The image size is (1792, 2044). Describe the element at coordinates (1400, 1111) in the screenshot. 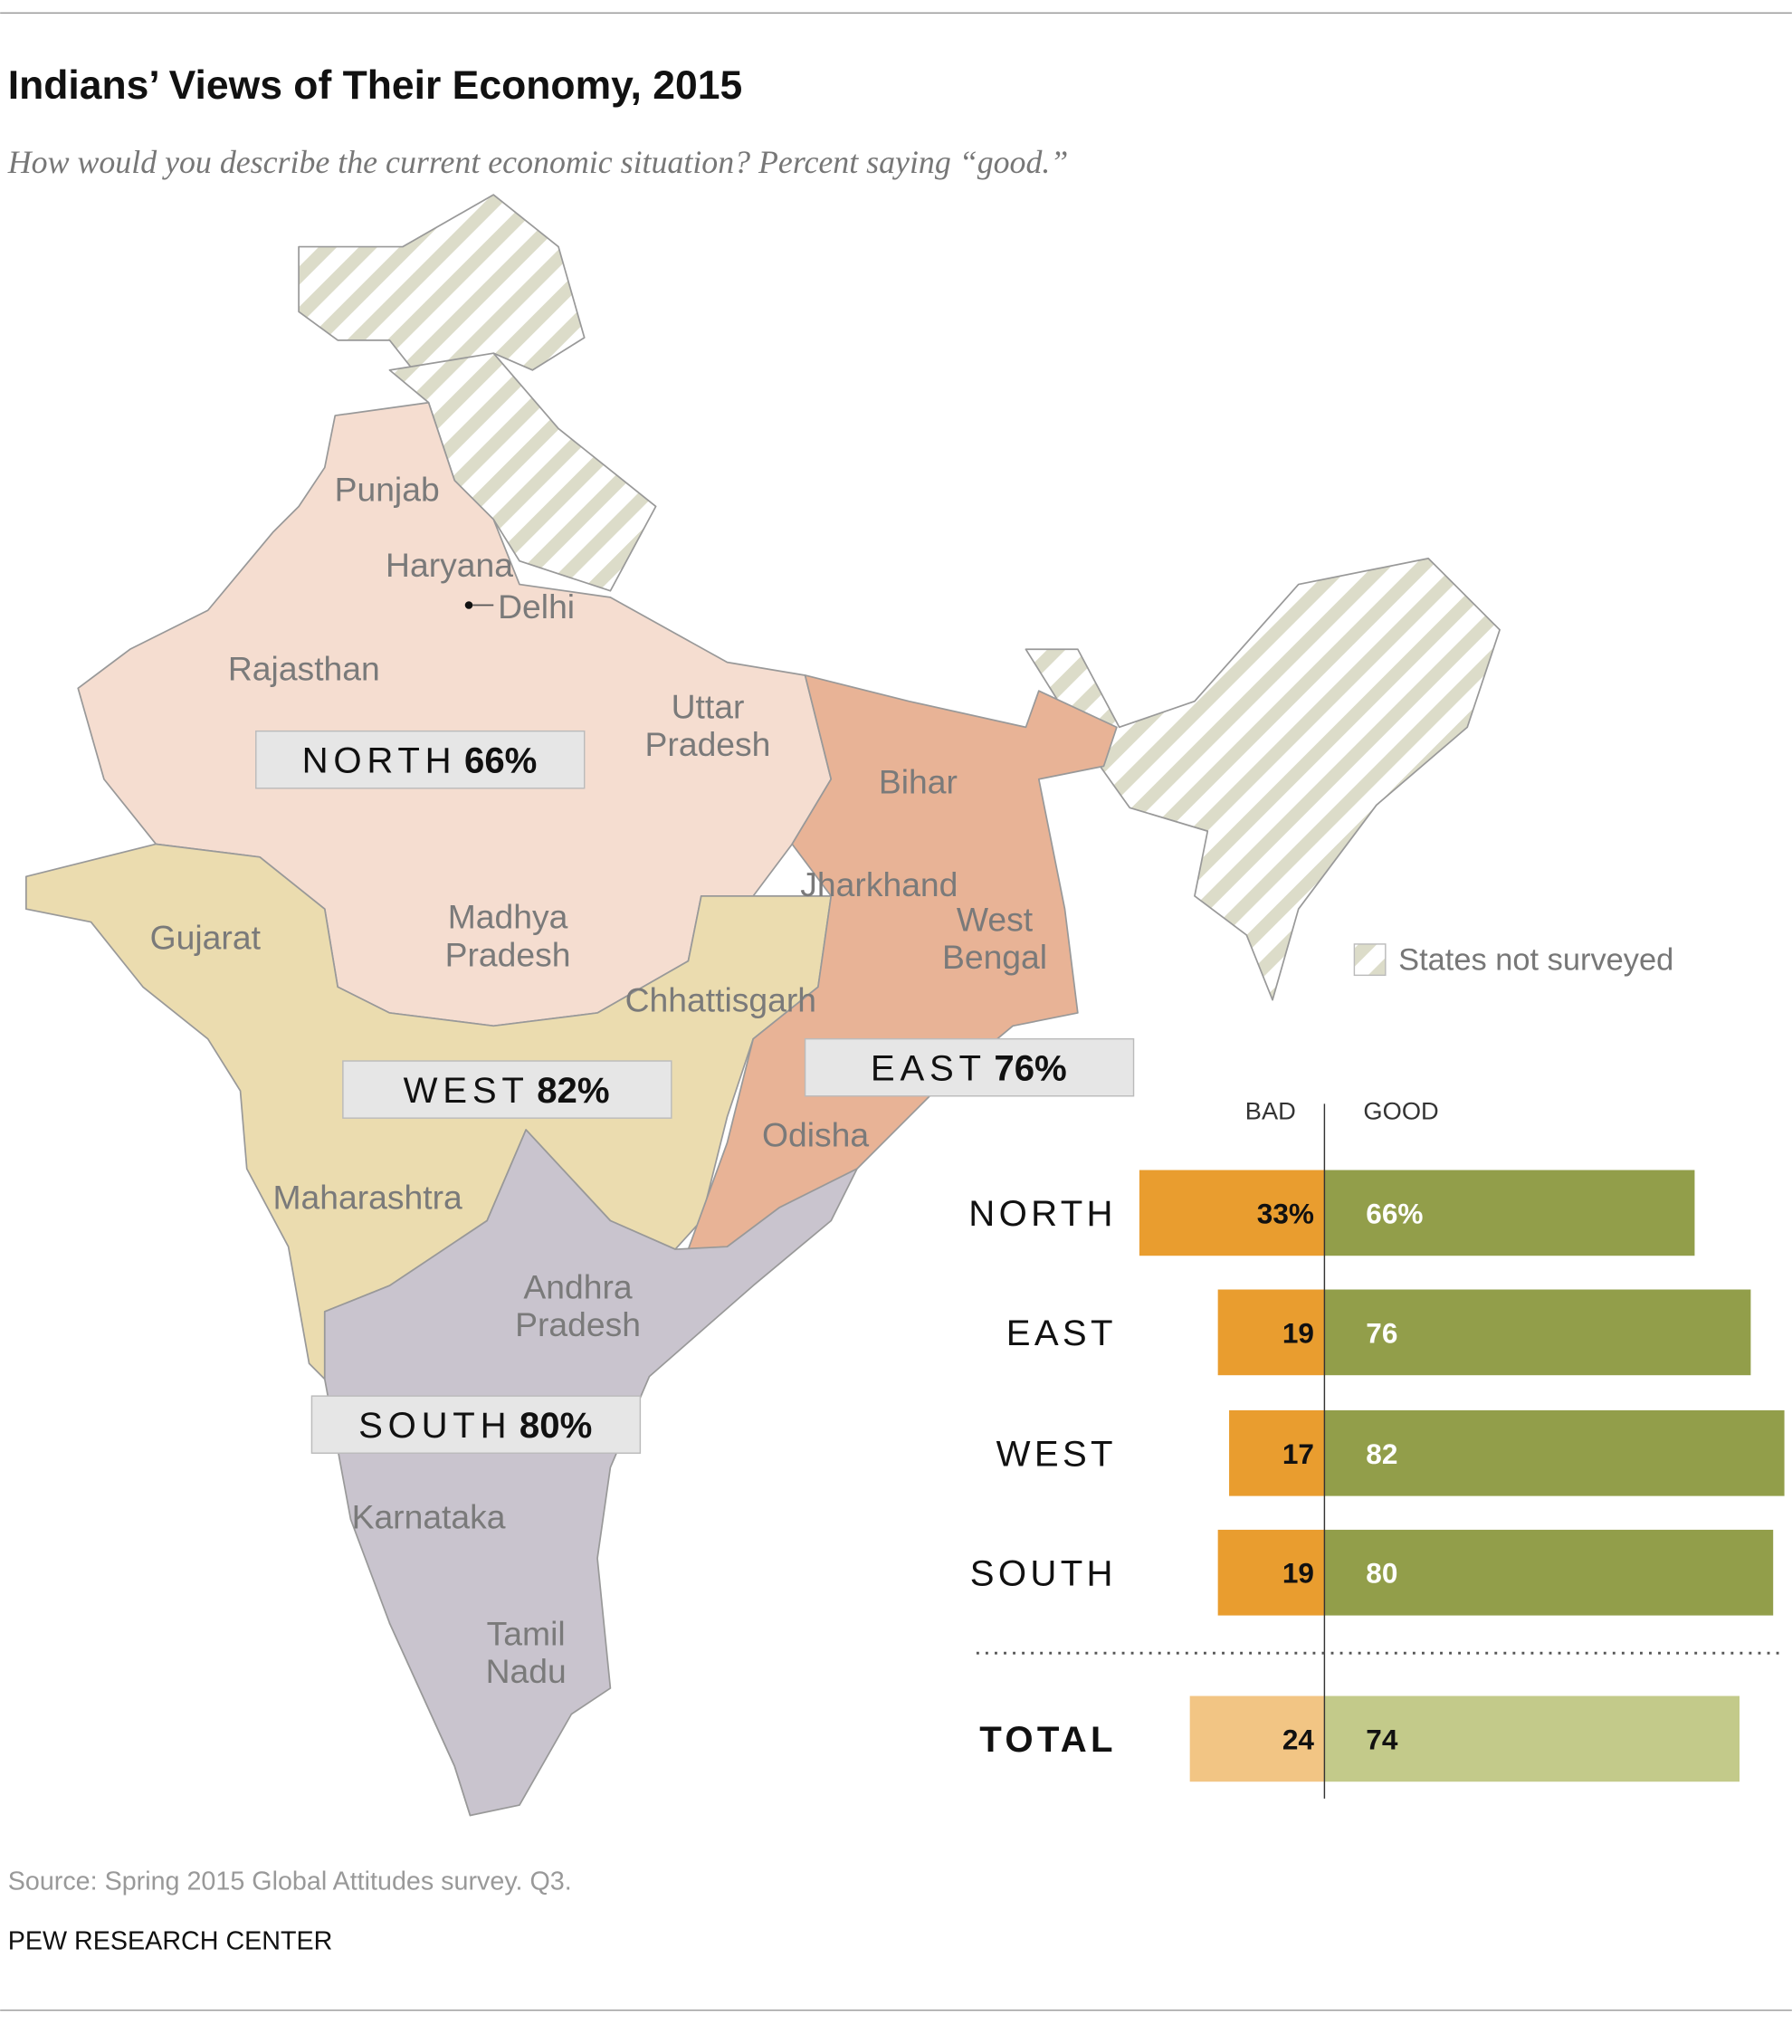

I see `series-header: GOOD` at that location.